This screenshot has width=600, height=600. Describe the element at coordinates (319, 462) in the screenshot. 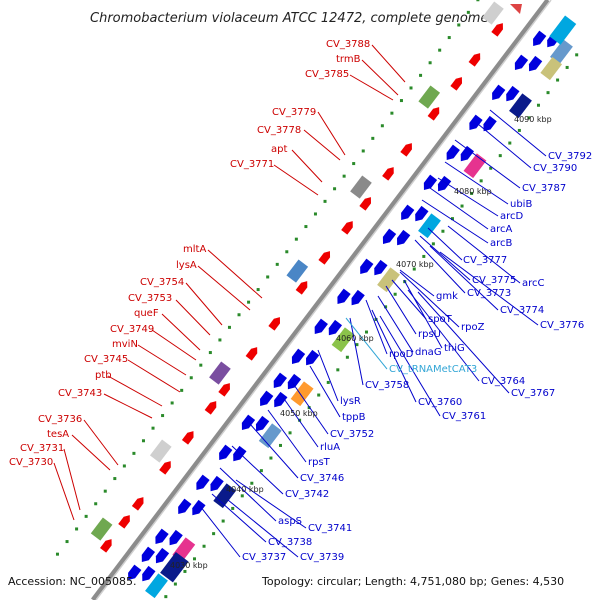

I see `gene-label: rpsT` at that location.